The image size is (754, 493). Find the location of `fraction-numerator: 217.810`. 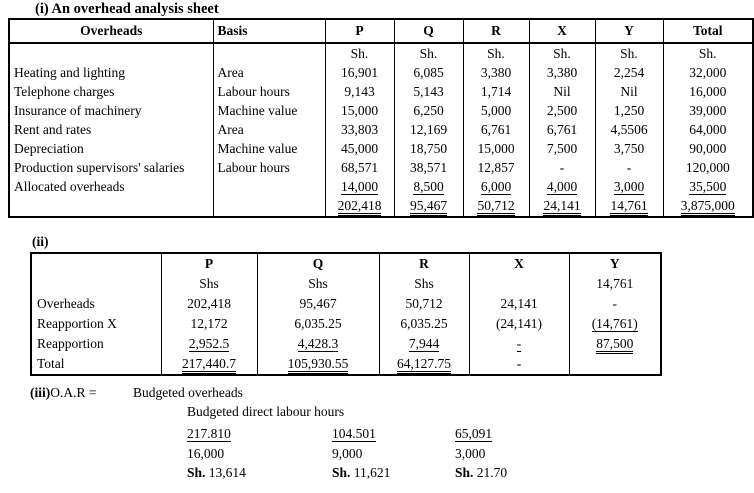

fraction-numerator: 217.810 is located at coordinates (216, 434).